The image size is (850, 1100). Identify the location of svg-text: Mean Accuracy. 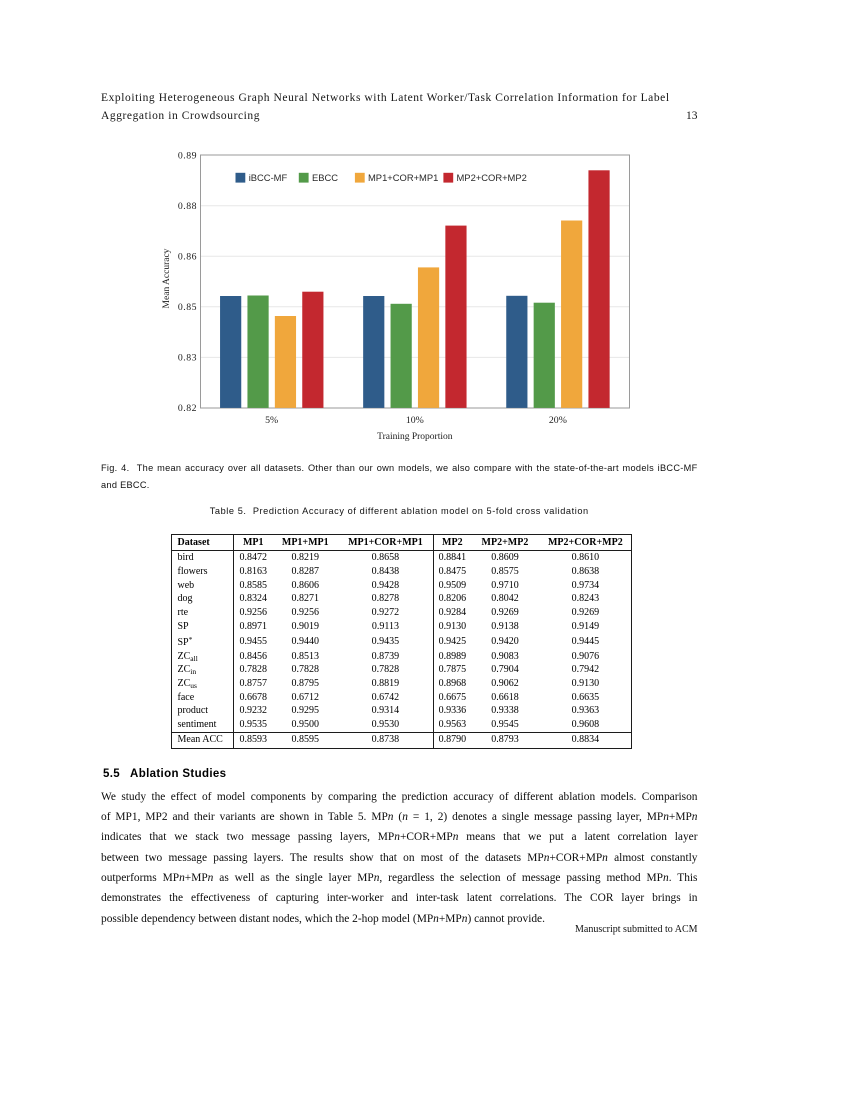
(167, 278).